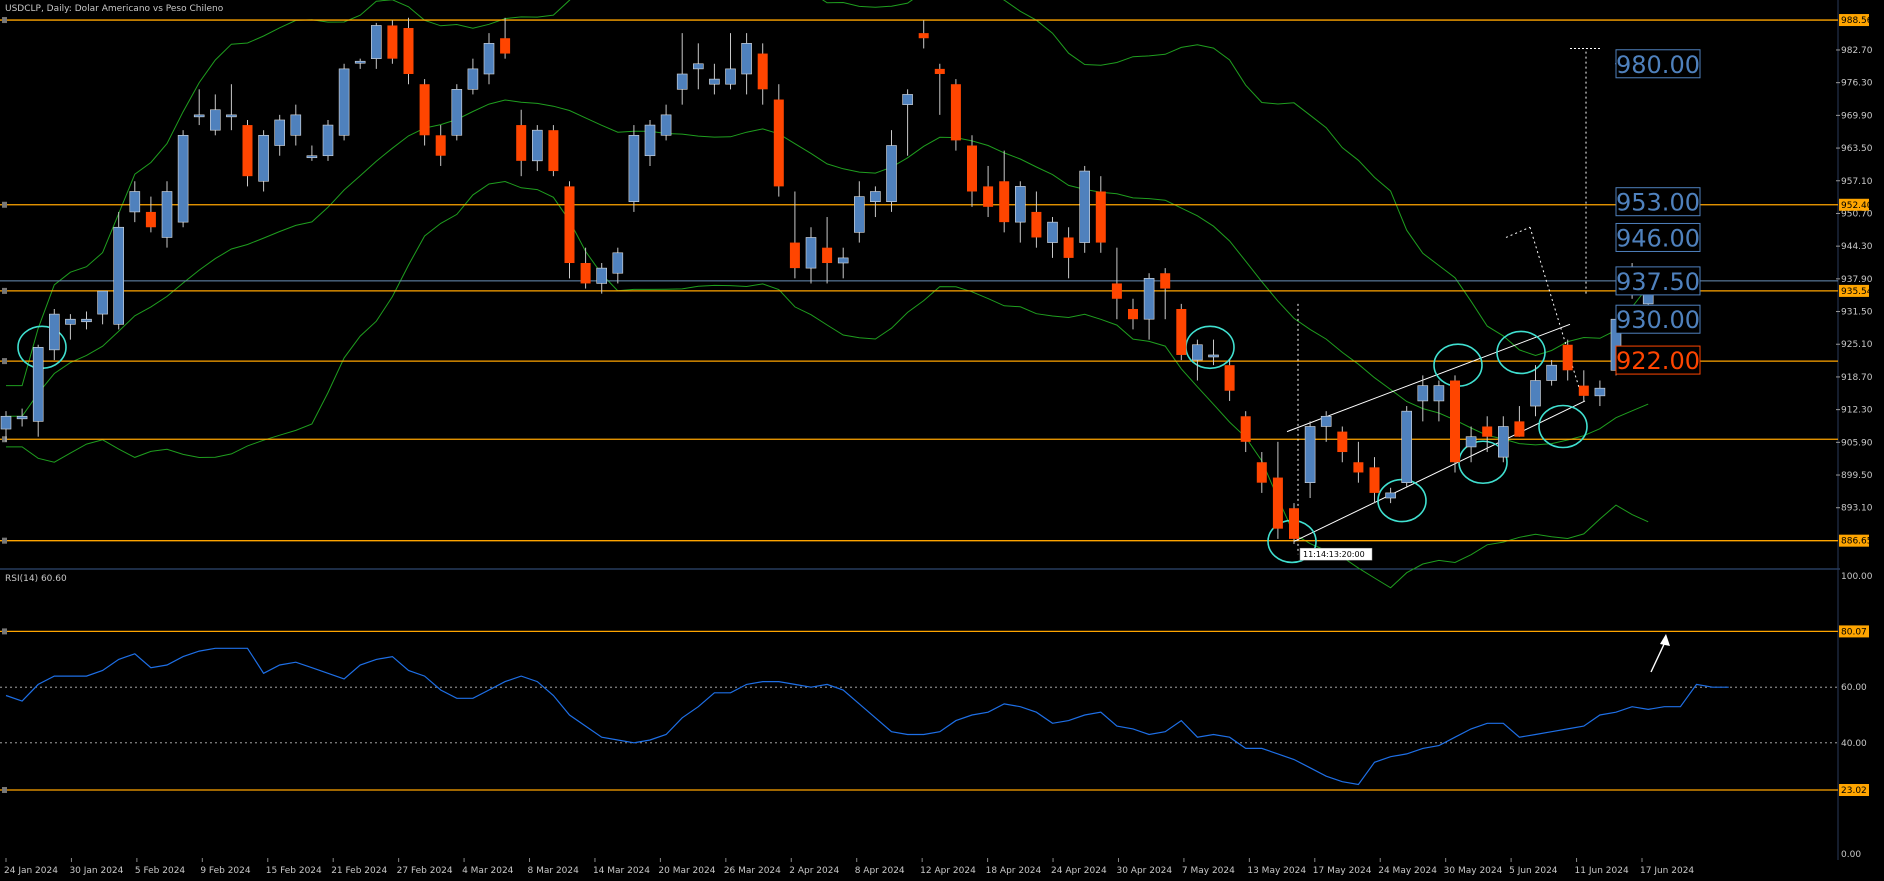 Image resolution: width=1884 pixels, height=881 pixels. What do you see at coordinates (1857, 84) in the screenshot?
I see `price-tick-label: 976.30` at bounding box center [1857, 84].